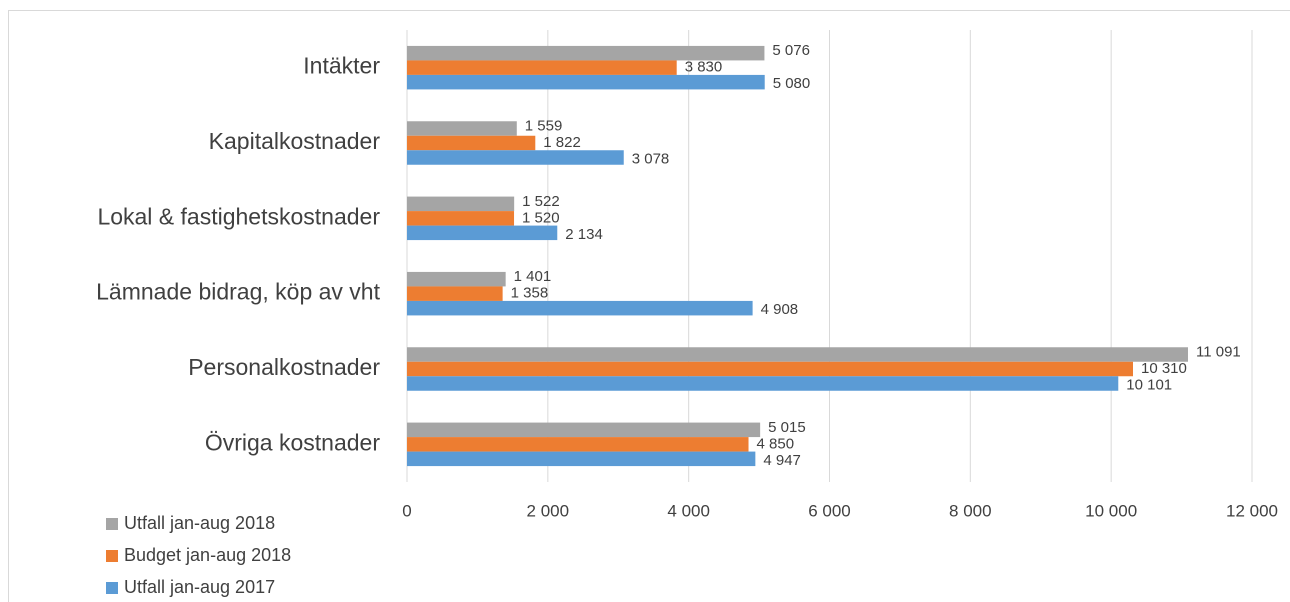 This screenshot has width=1290, height=602. What do you see at coordinates (1164, 368) in the screenshot?
I see `value-label: 10 310` at bounding box center [1164, 368].